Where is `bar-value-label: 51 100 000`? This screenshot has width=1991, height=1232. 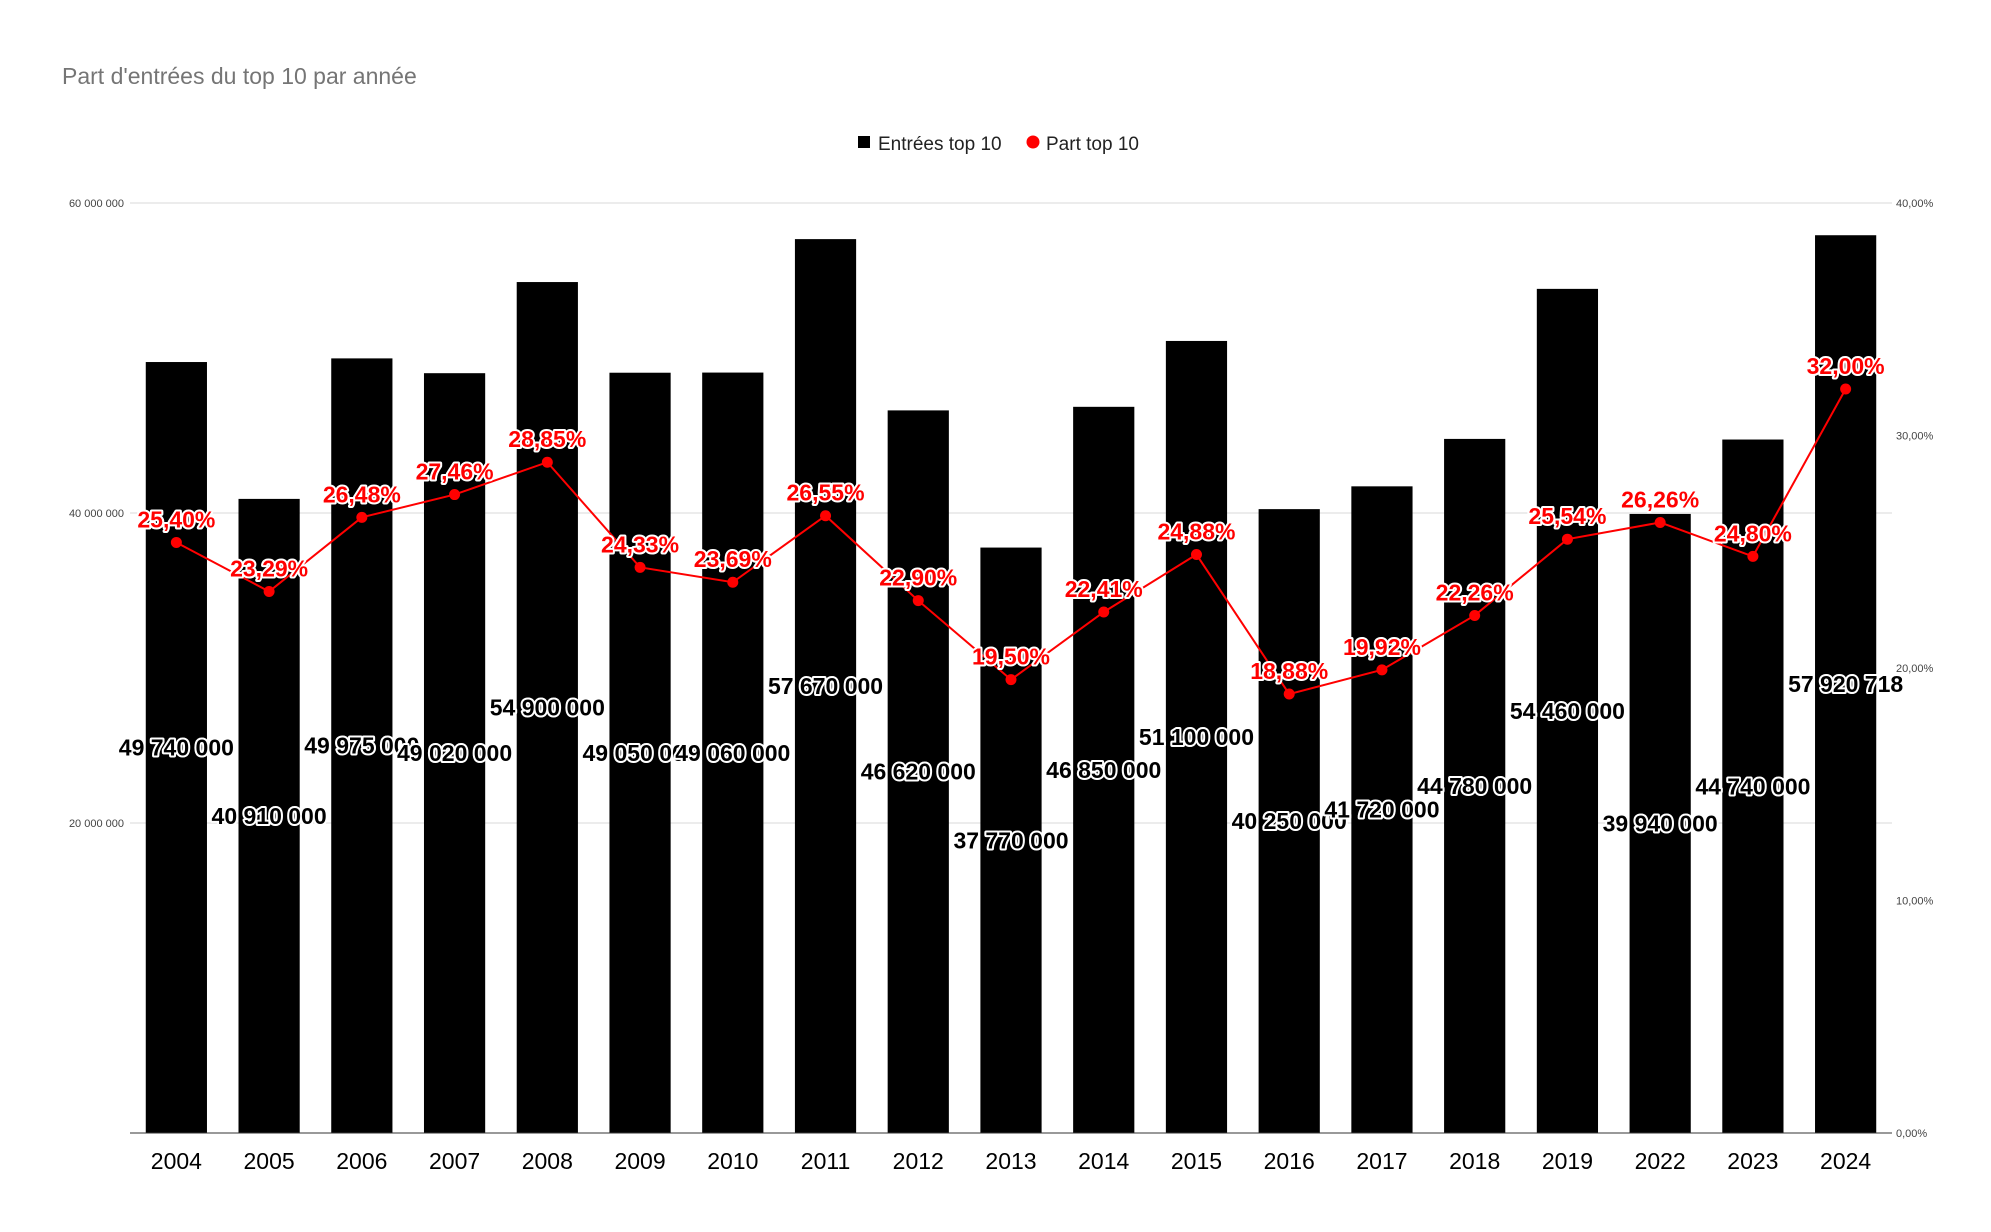 bar-value-label: 51 100 000 is located at coordinates (1196, 737).